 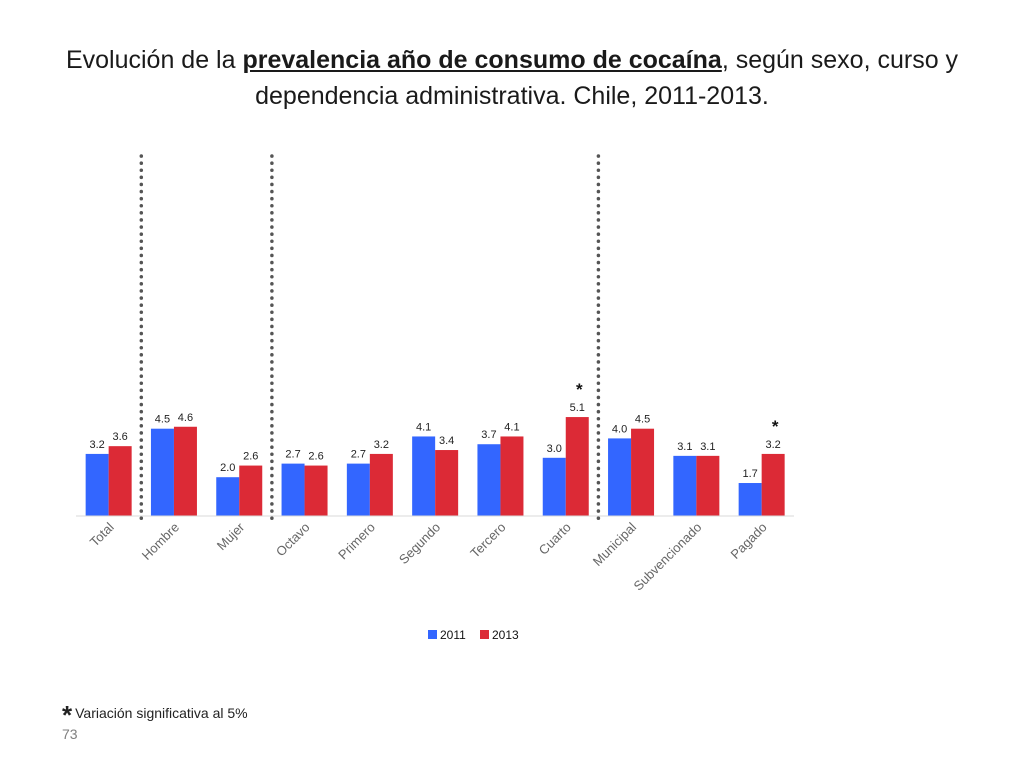 What do you see at coordinates (120, 481) in the screenshot?
I see `bar-total-2013` at bounding box center [120, 481].